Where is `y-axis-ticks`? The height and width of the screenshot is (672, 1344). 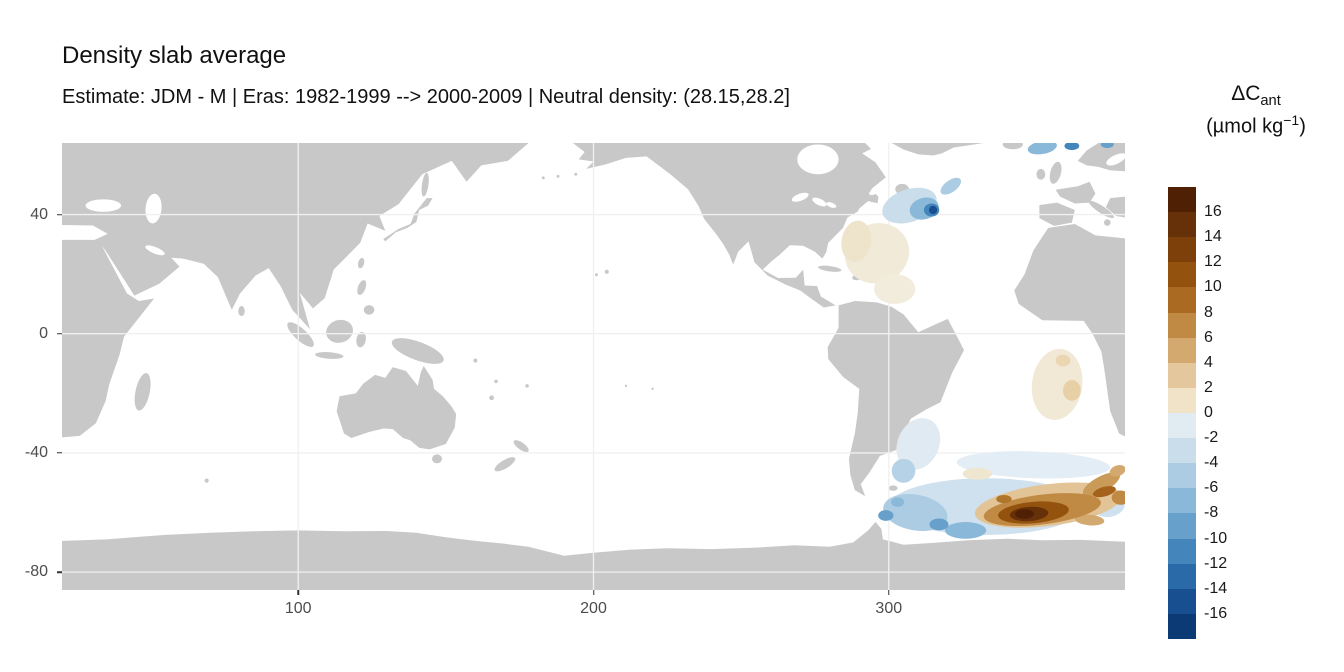
y-axis-ticks is located at coordinates (59, 366).